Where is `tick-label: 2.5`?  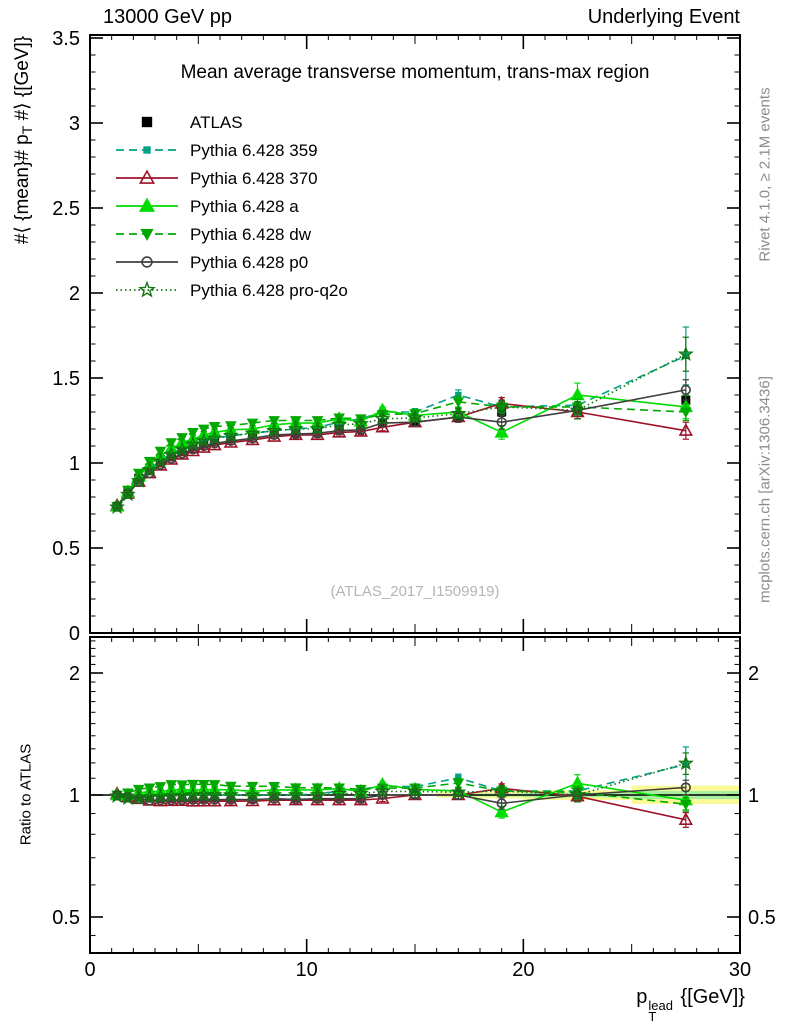 tick-label: 2.5 is located at coordinates (66, 209).